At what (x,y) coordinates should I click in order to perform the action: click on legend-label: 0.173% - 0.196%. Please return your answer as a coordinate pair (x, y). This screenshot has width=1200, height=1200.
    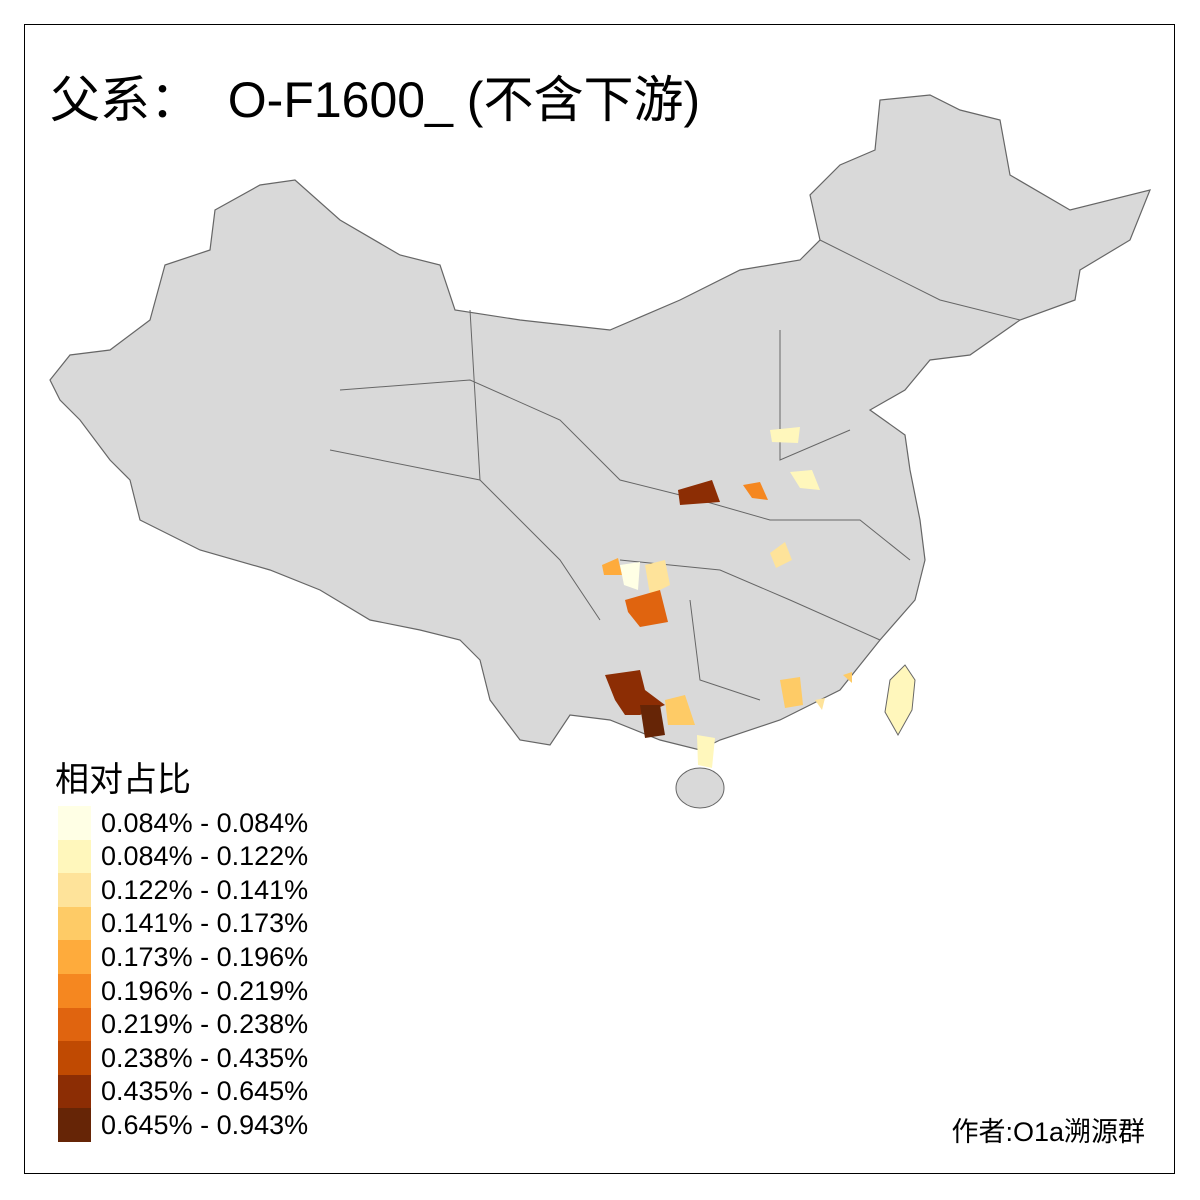
    Looking at the image, I should click on (205, 956).